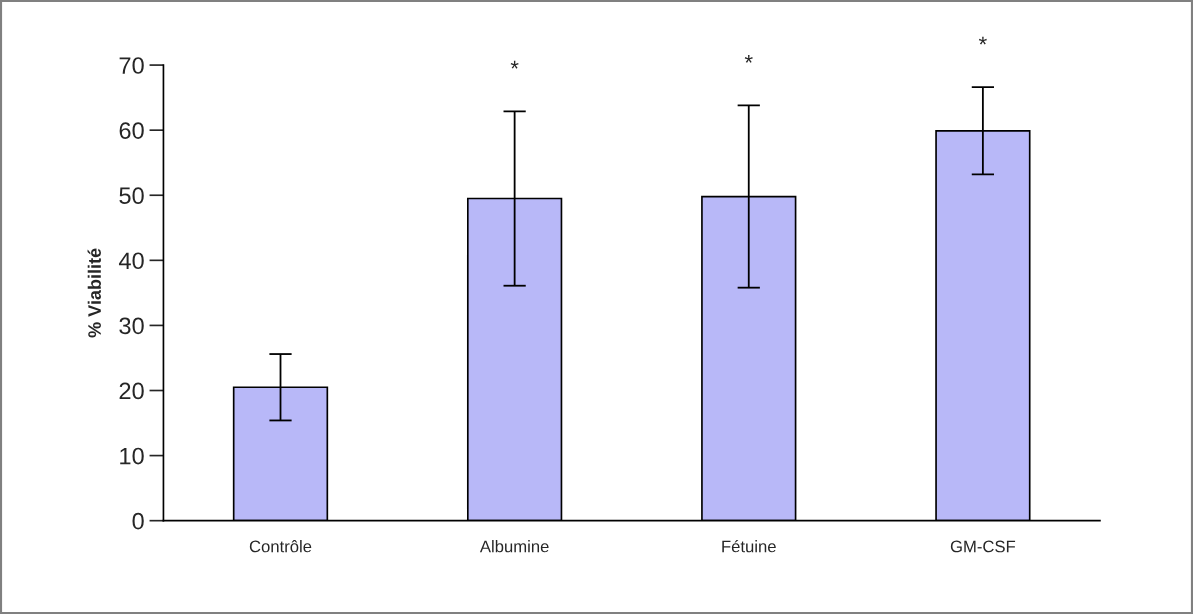 This screenshot has width=1193, height=614. What do you see at coordinates (94, 293) in the screenshot?
I see `y-axis-title: % Viabilité` at bounding box center [94, 293].